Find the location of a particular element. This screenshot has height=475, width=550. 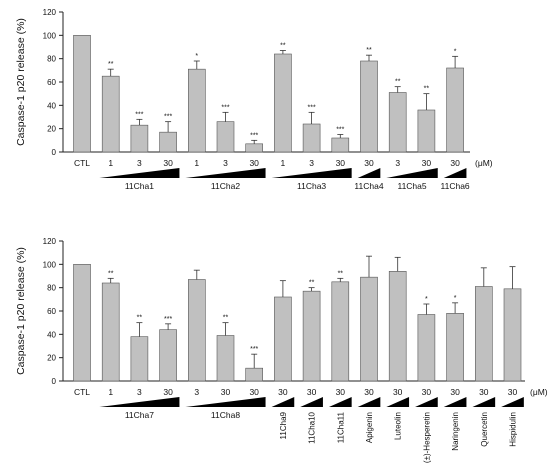

group-label: Apigenin is located at coordinates (369, 427).